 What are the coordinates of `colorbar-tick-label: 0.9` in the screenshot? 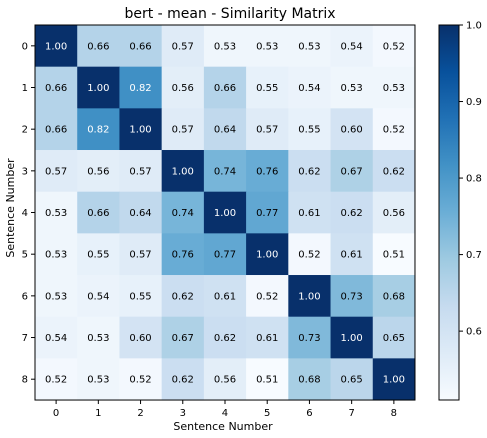 It's located at (474, 102).